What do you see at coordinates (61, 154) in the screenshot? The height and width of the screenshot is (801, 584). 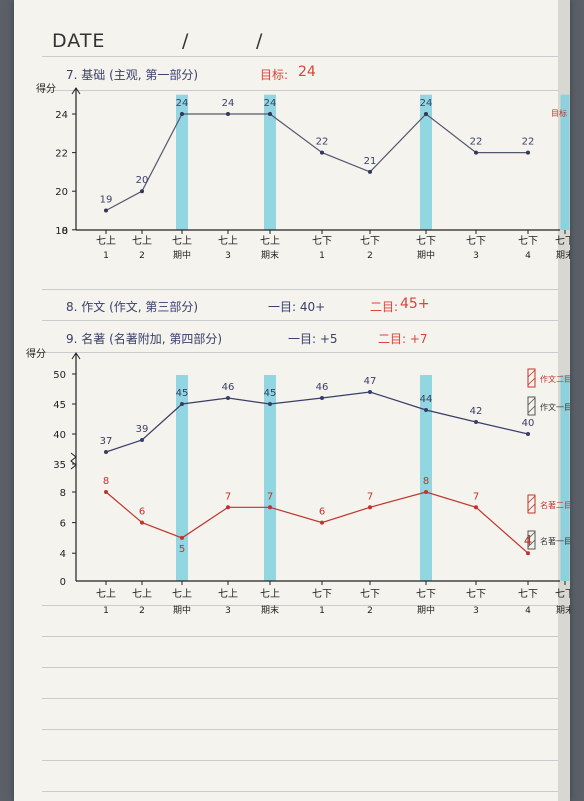 I see `y-tick-label: 22` at bounding box center [61, 154].